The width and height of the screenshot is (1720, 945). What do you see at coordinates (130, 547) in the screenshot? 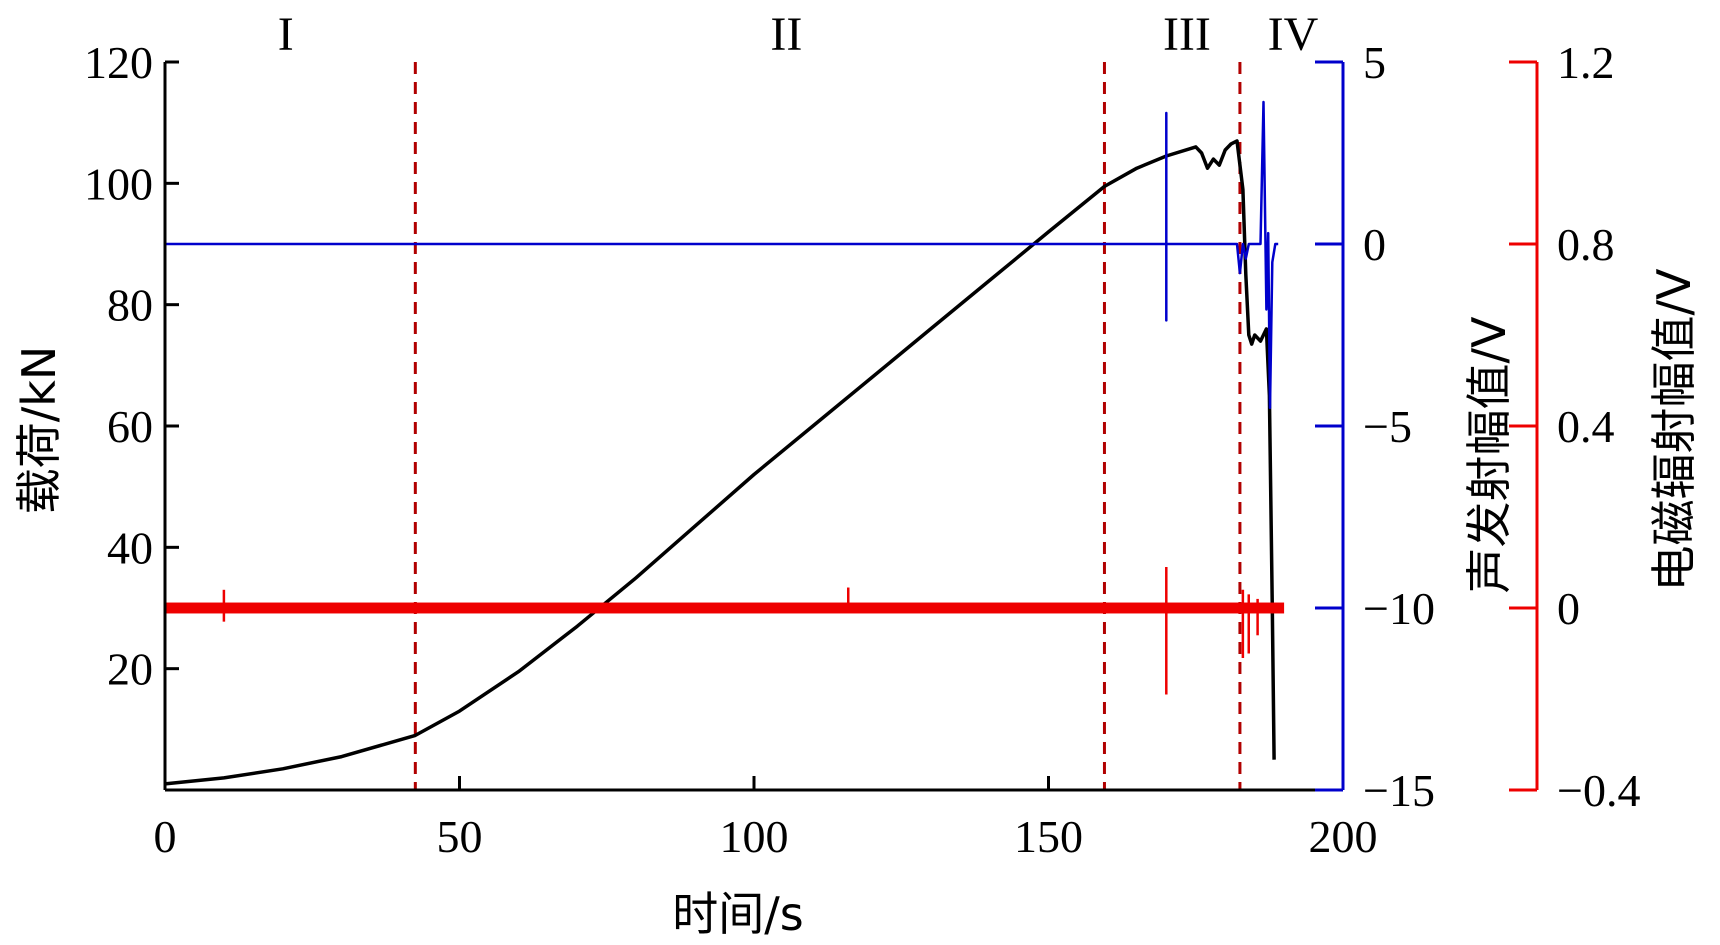
I see `load-tick-label: 40` at bounding box center [130, 547].